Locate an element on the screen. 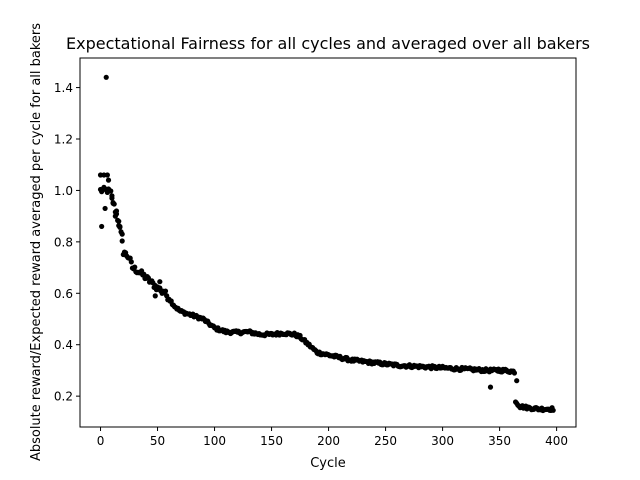 The height and width of the screenshot is (480, 640). x-tick-label: 400 is located at coordinates (556, 441).